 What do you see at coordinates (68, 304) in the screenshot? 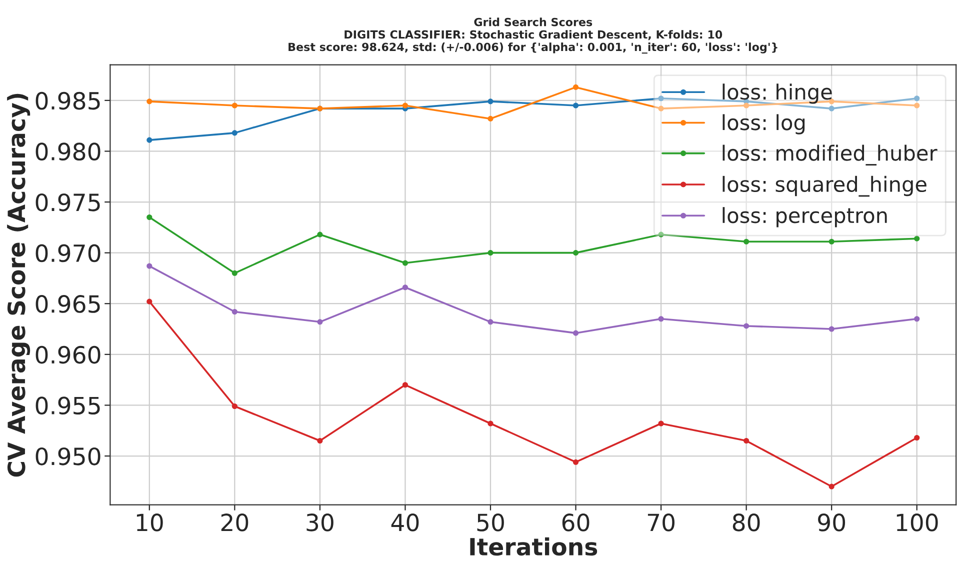
I see `y-tick-label: 0.965` at bounding box center [68, 304].